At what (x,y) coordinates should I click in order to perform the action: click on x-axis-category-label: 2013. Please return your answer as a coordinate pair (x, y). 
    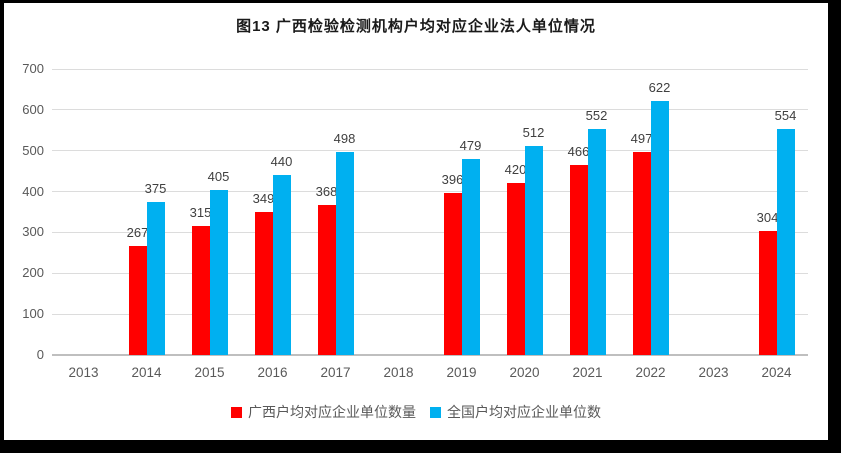
    Looking at the image, I should click on (83, 372).